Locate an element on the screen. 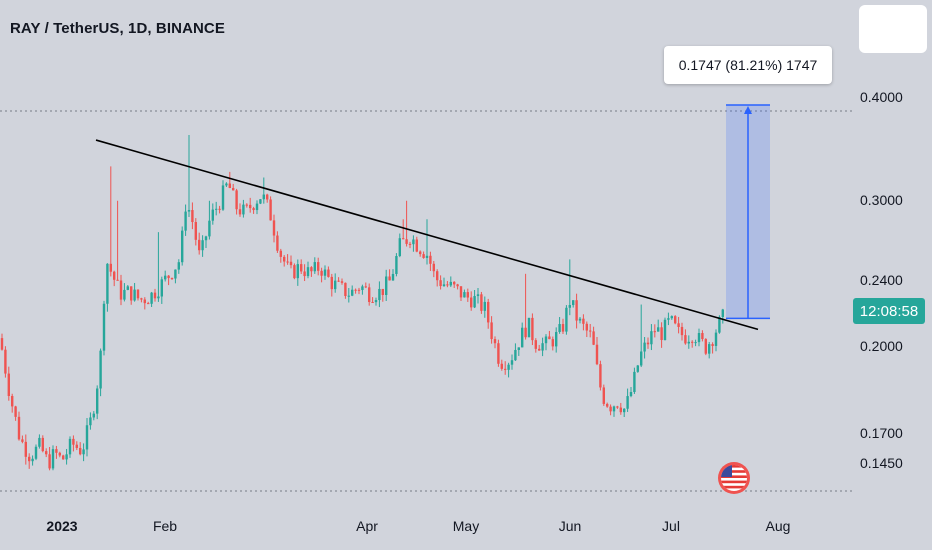  x-tick-label: Jun is located at coordinates (570, 526).